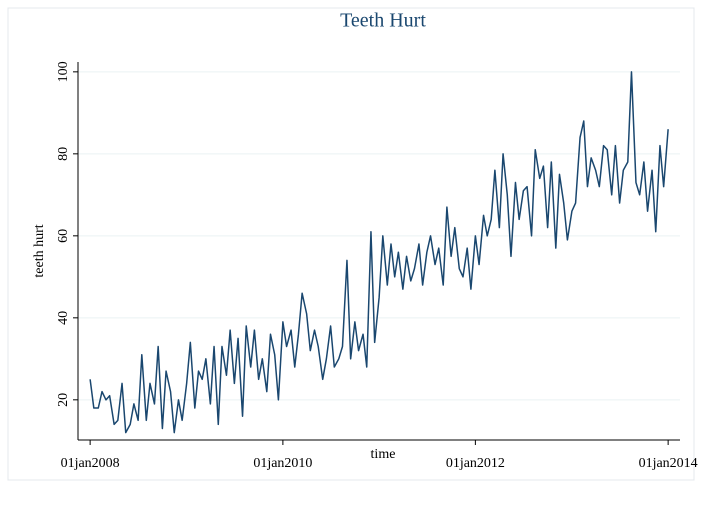 The width and height of the screenshot is (702, 506). What do you see at coordinates (63, 154) in the screenshot?
I see `y-tick-label: 80` at bounding box center [63, 154].